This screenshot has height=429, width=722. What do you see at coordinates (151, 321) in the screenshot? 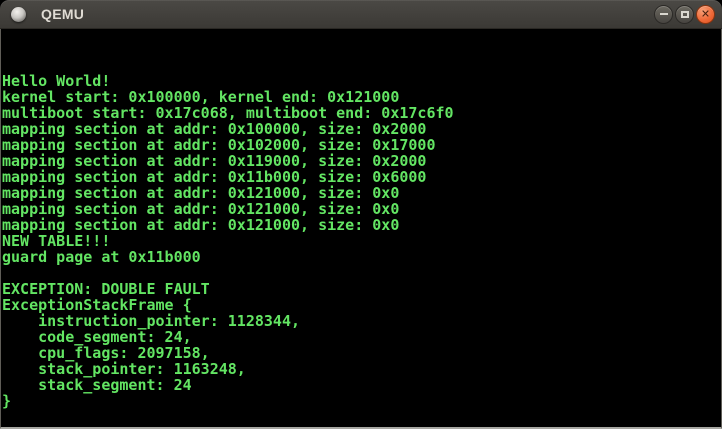
I see `terminal-line: instruction_pointer: 1128344,` at bounding box center [151, 321].